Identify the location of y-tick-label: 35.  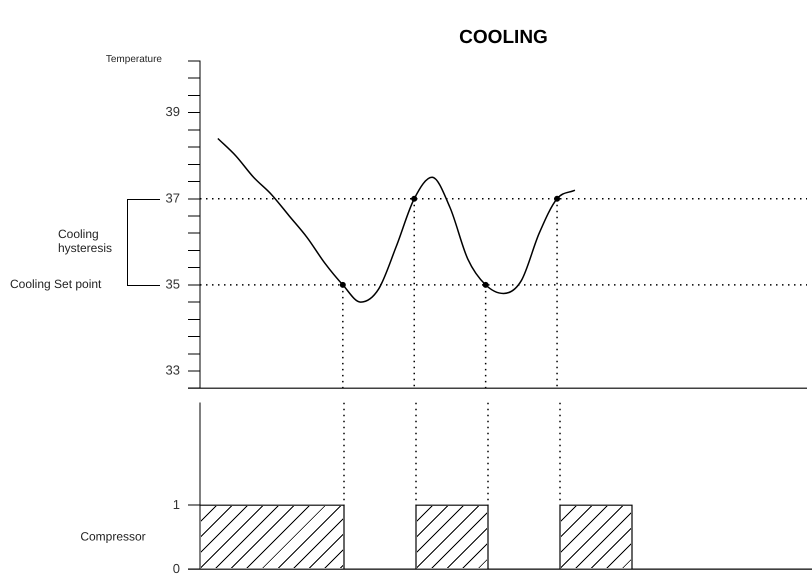
(173, 284).